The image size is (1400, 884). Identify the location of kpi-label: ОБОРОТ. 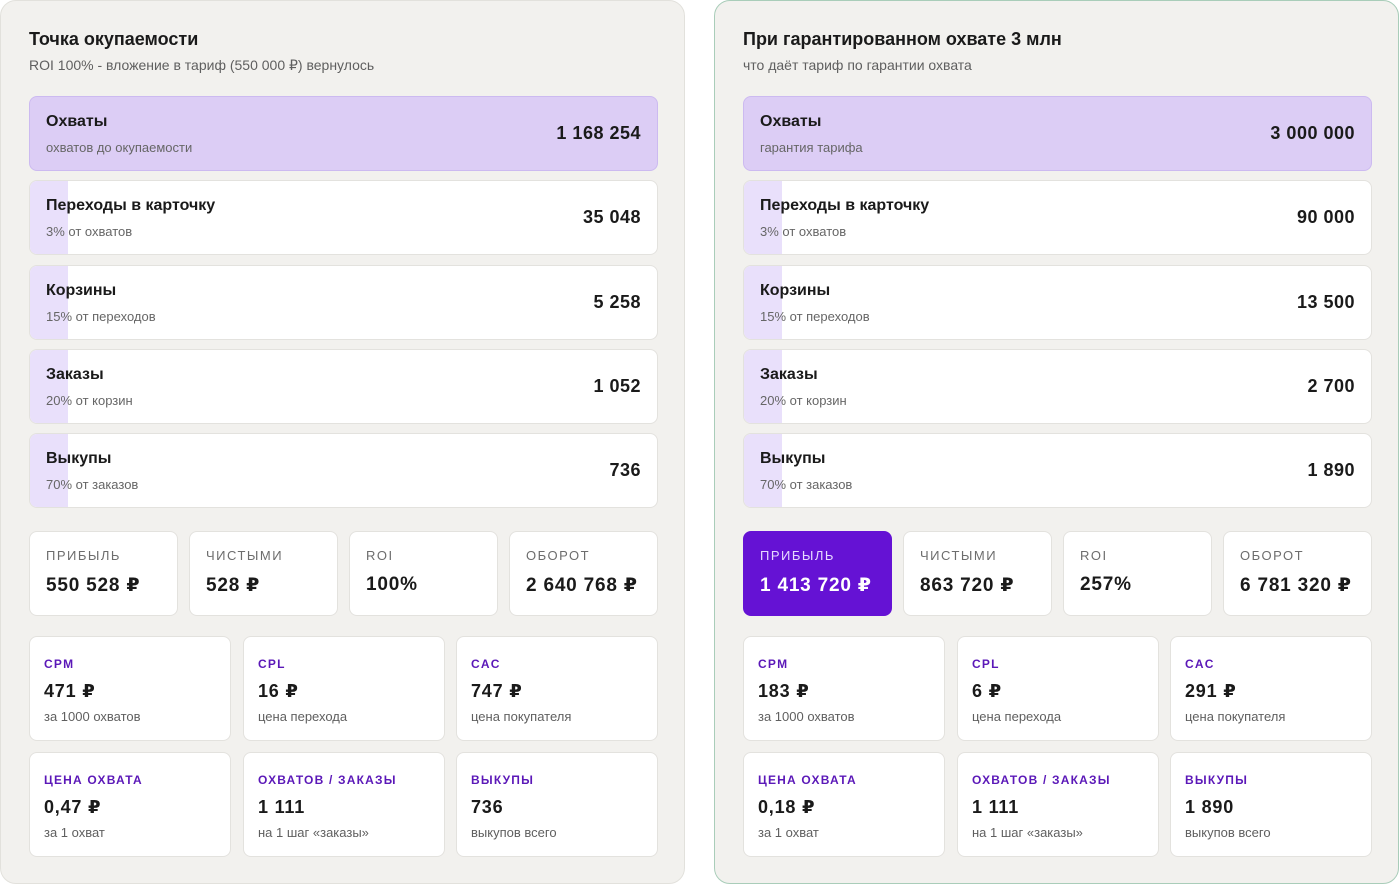
(1272, 555).